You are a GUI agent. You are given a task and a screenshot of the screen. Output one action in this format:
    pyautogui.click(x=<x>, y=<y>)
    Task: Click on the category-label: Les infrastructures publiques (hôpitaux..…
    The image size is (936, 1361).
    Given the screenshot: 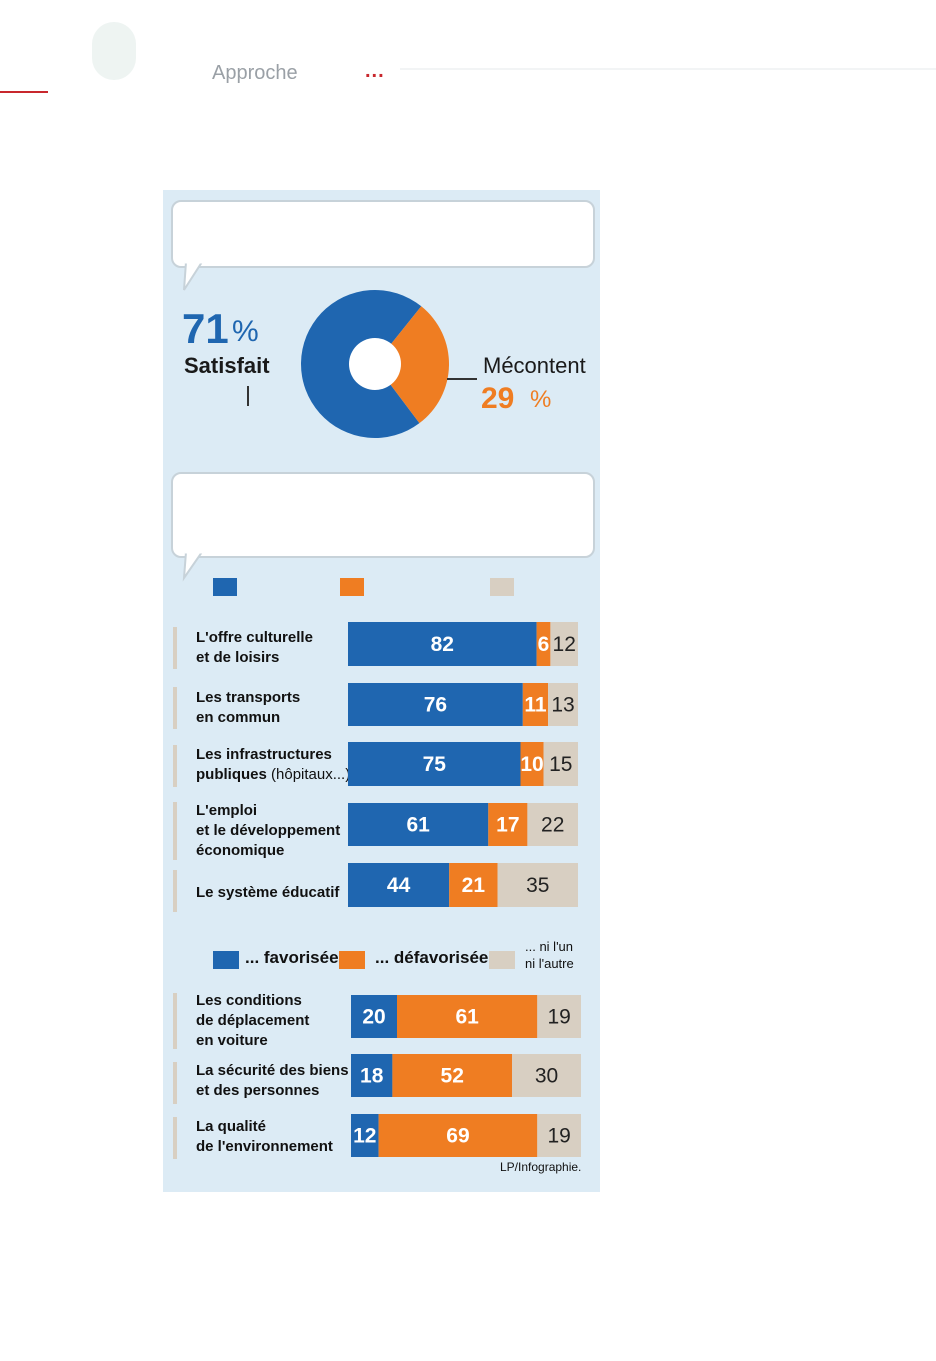 What is the action you would take?
    pyautogui.click(x=273, y=764)
    